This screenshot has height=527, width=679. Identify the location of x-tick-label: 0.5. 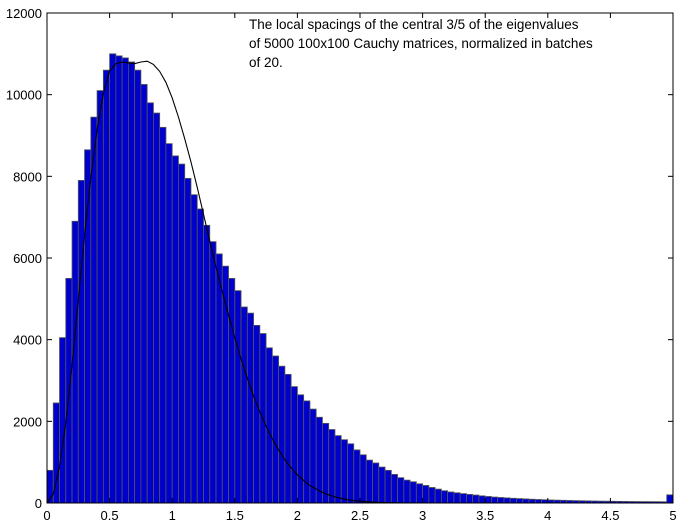
(110, 515).